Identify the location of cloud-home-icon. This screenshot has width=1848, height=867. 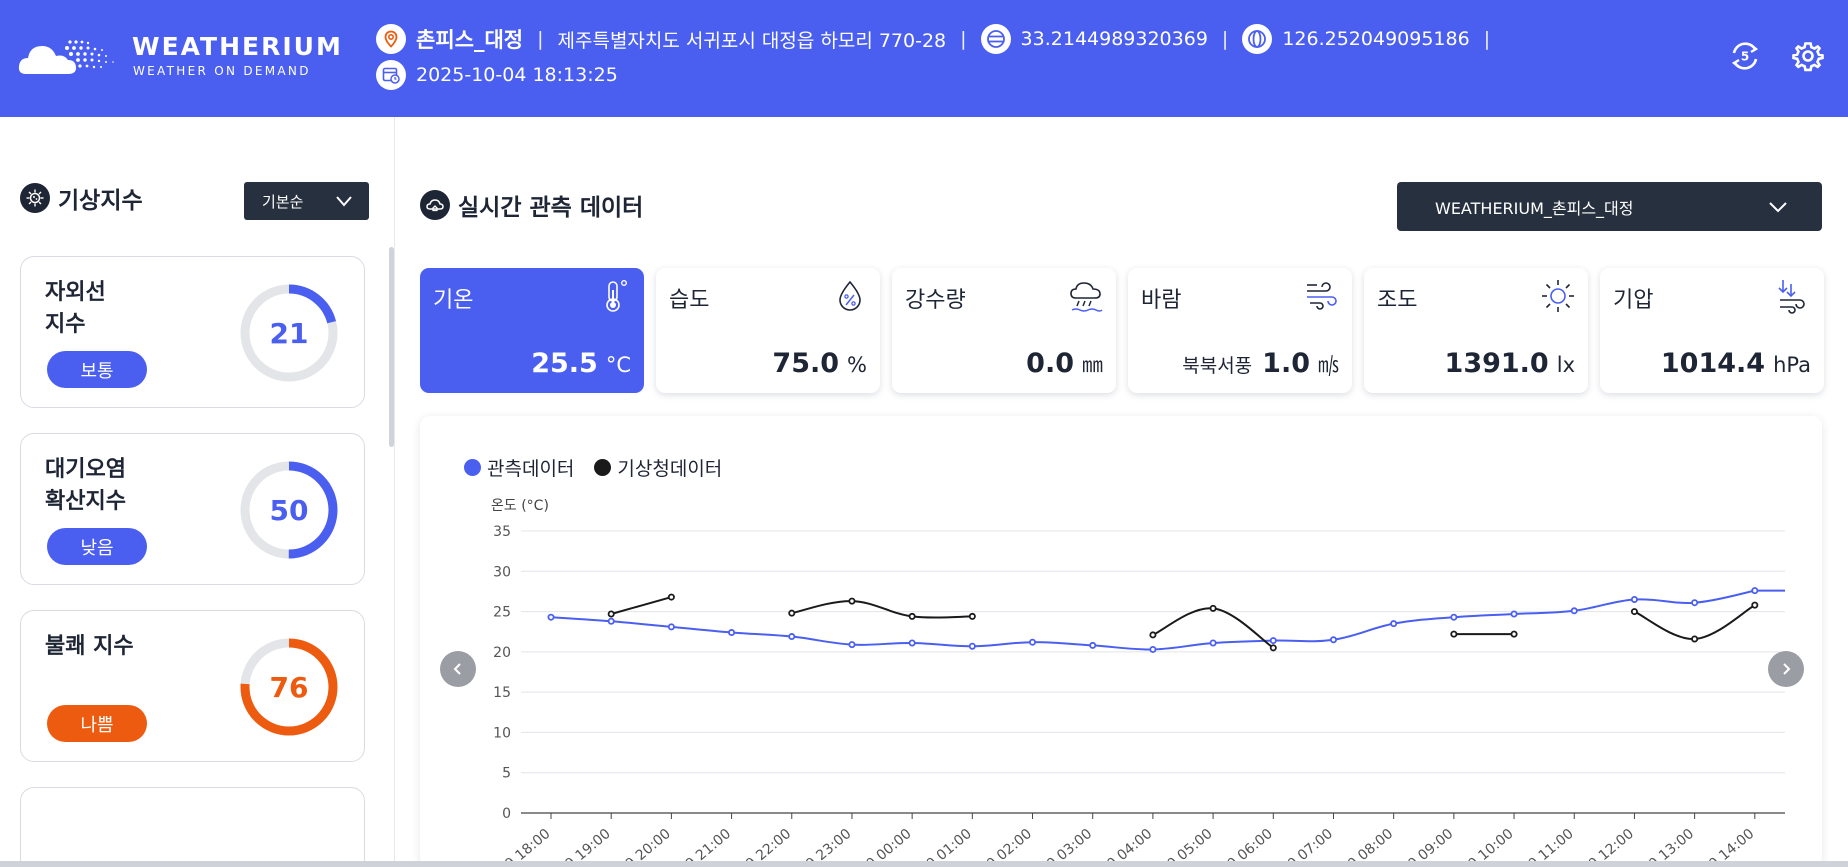
(435, 205).